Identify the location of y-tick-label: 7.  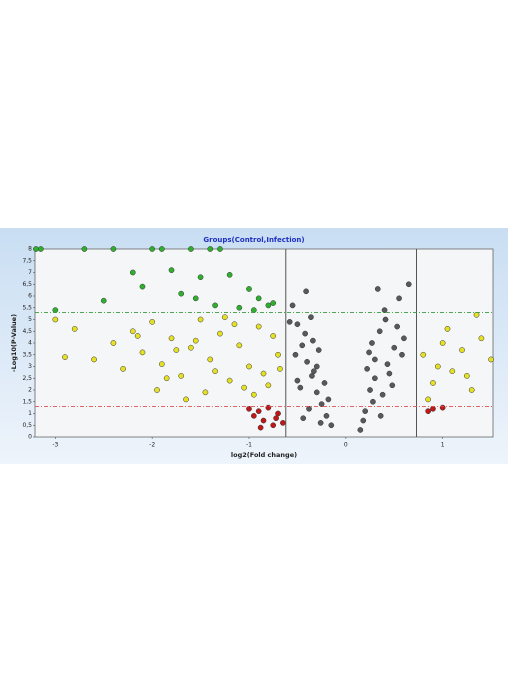
(30, 272).